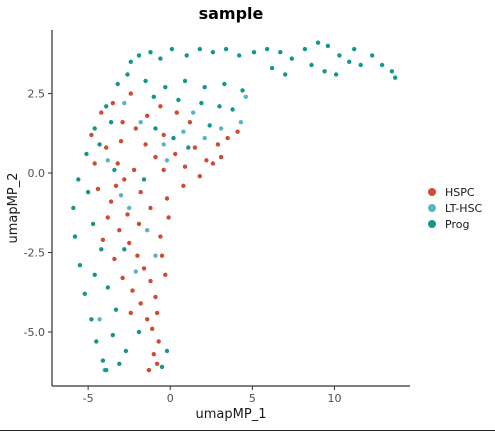  I want to click on y-tick-label: -2.5, so click(34, 253).